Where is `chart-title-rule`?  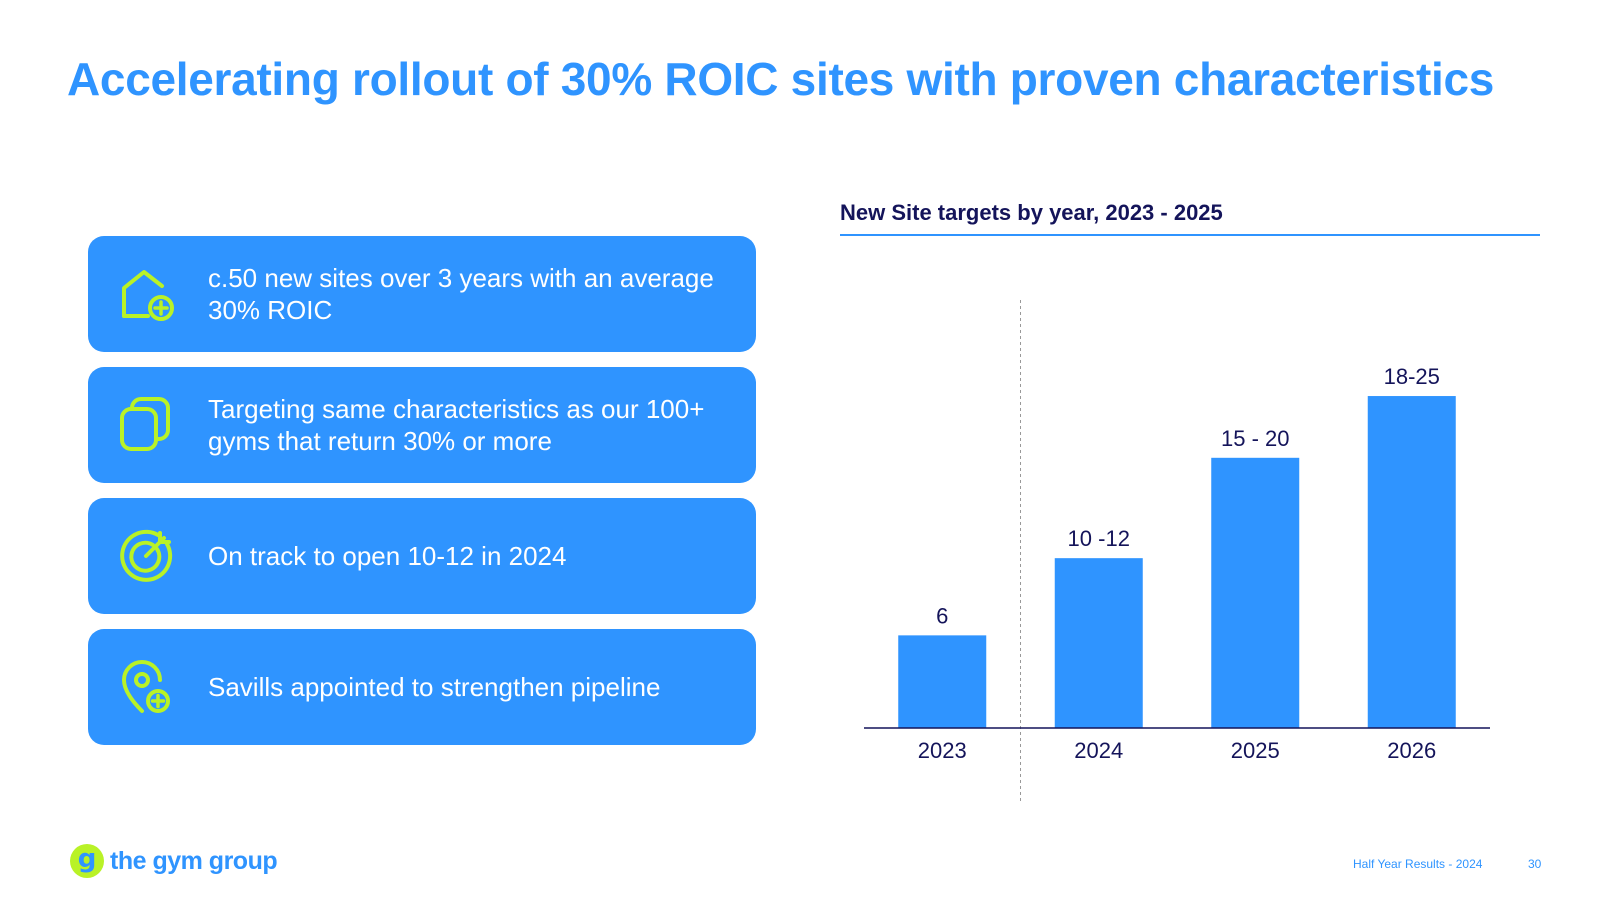
chart-title-rule is located at coordinates (1190, 235).